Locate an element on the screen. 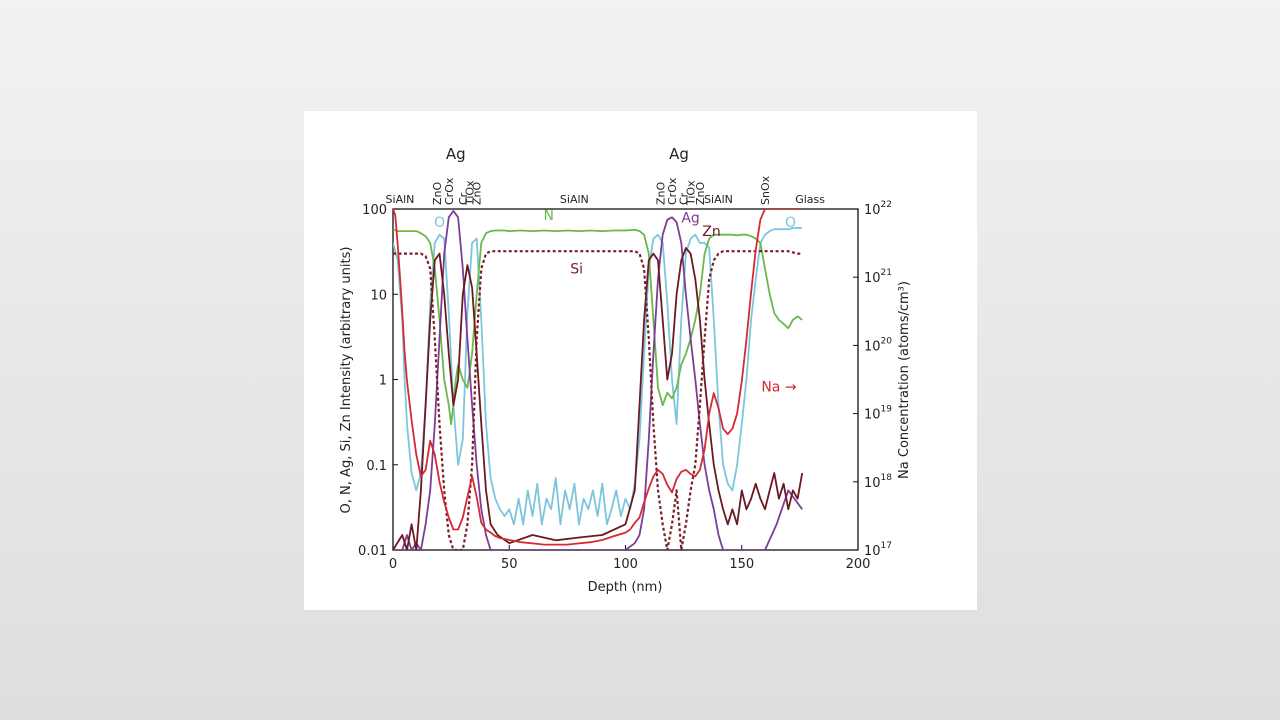 This screenshot has height=720, width=1280. series-zn-line is located at coordinates (598, 398).